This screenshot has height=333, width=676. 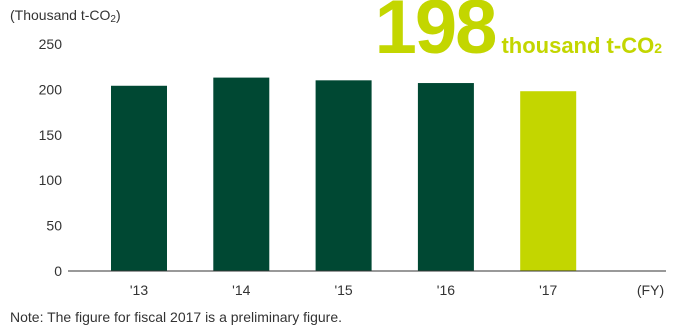 What do you see at coordinates (51, 135) in the screenshot?
I see `y-tick-label: 150` at bounding box center [51, 135].